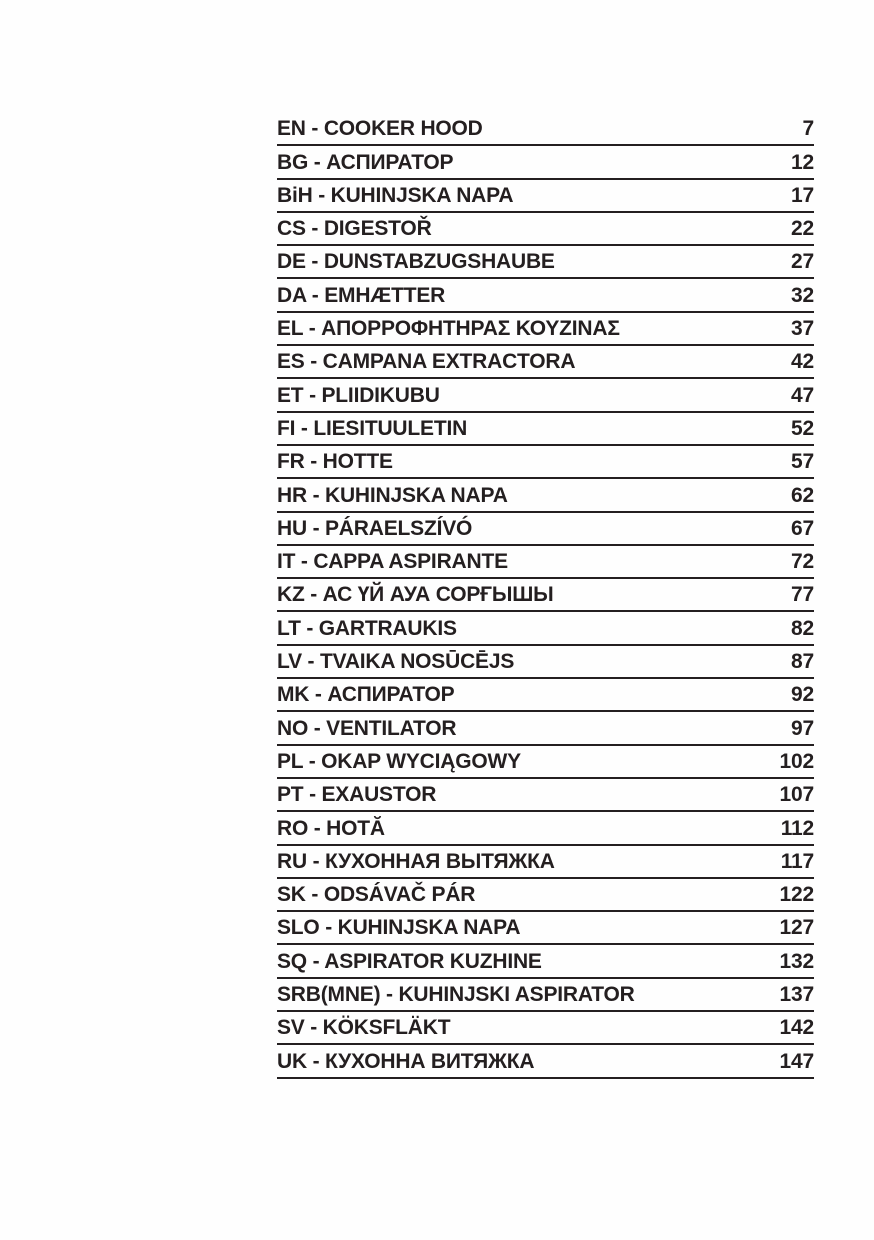 The width and height of the screenshot is (874, 1240). I want to click on toc-page-number: 67, so click(802, 528).